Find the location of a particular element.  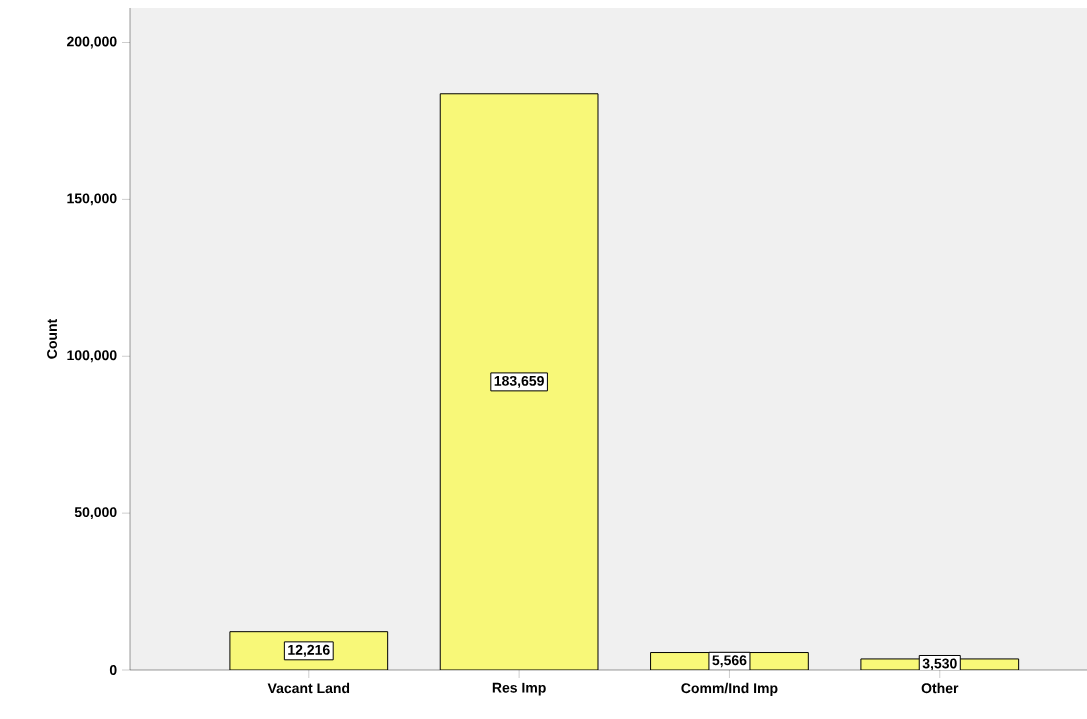

y-tick-label: 100,000 is located at coordinates (92, 356).